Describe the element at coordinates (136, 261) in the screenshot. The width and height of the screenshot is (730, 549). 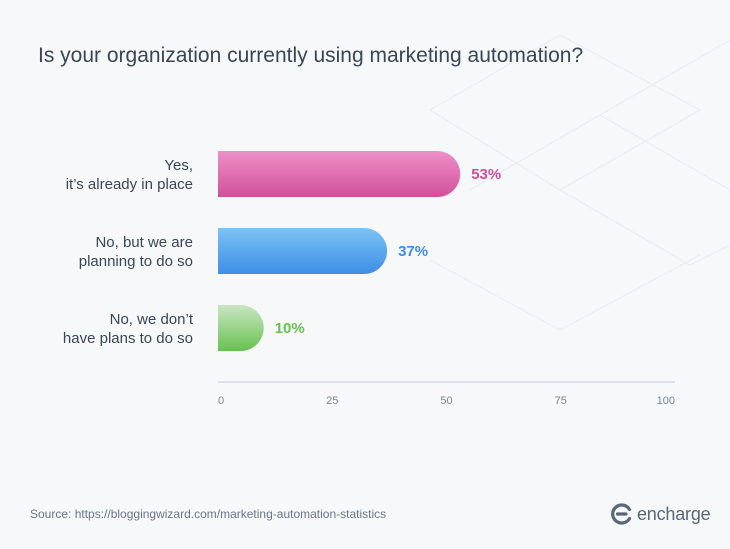
I see `category-label-1-line-1: planning to do so` at that location.